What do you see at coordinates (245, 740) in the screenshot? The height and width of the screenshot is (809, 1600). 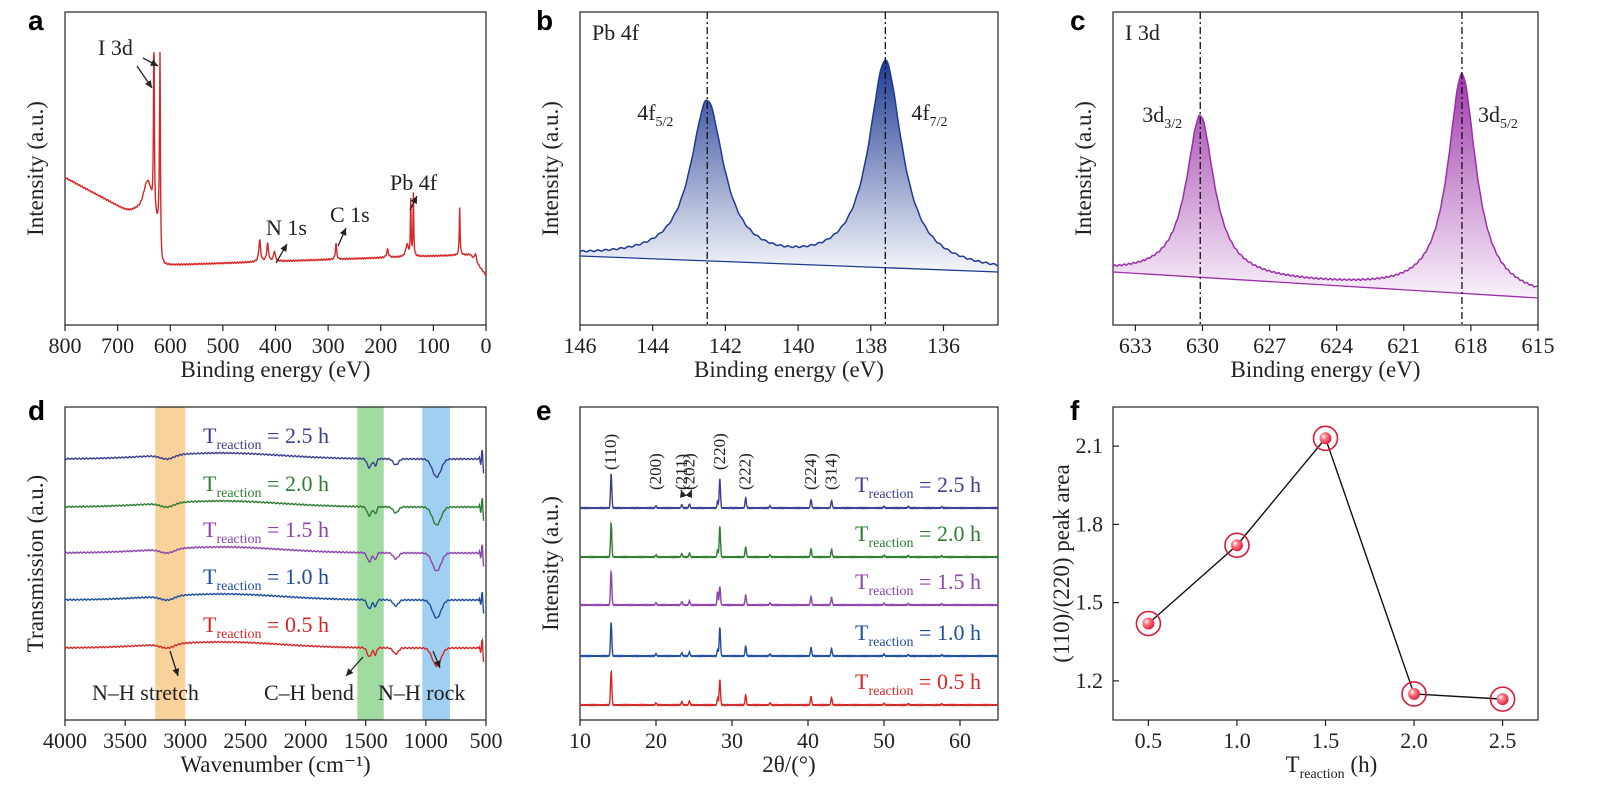 I see `panel-d-xtick-label-3: 2500` at bounding box center [245, 740].